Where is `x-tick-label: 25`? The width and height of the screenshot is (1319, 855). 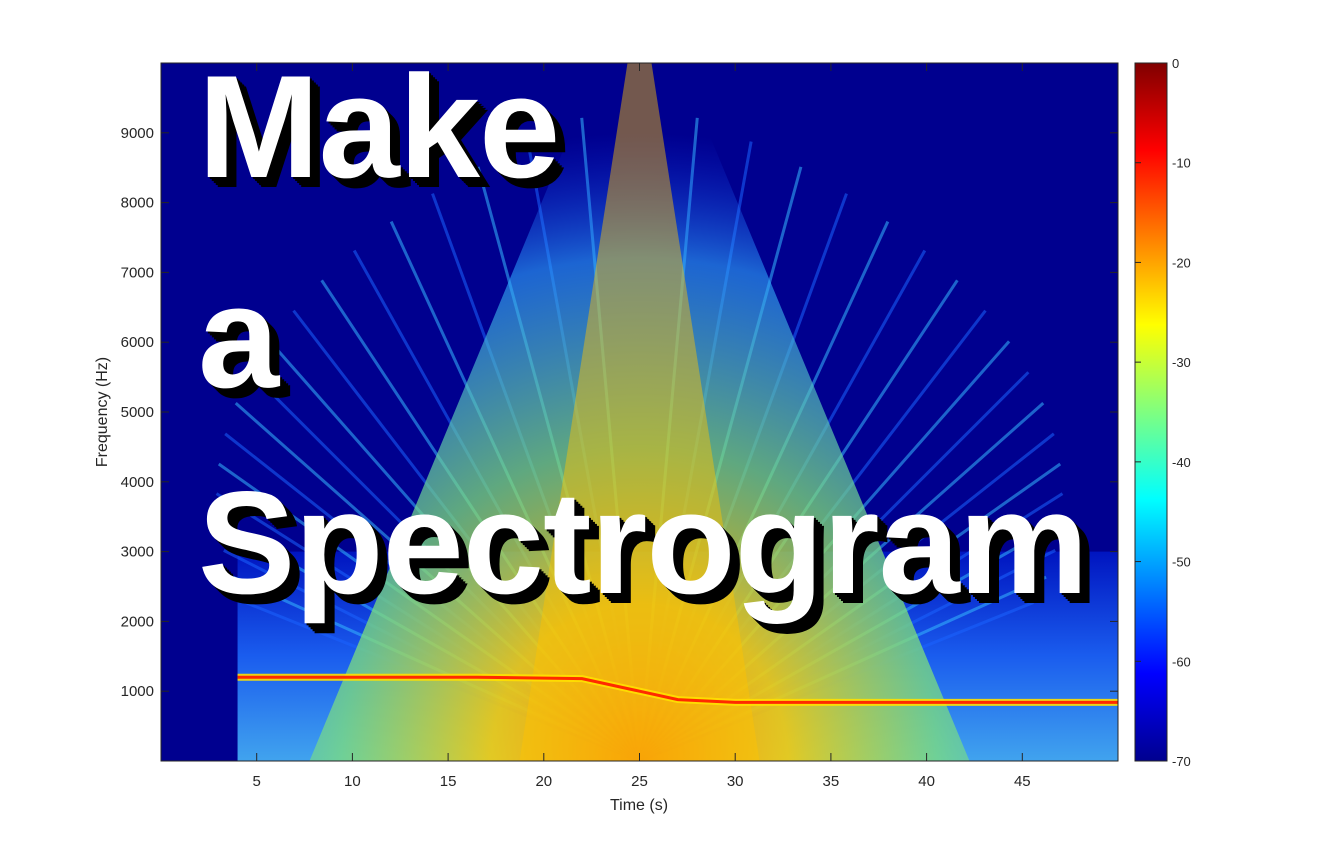 x-tick-label: 25 is located at coordinates (639, 781).